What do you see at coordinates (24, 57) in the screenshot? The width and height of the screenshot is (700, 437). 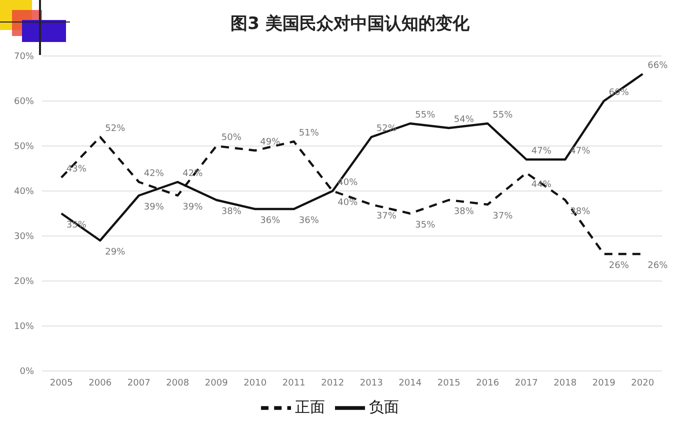 I see `y-tick-label: 70%` at bounding box center [24, 57].